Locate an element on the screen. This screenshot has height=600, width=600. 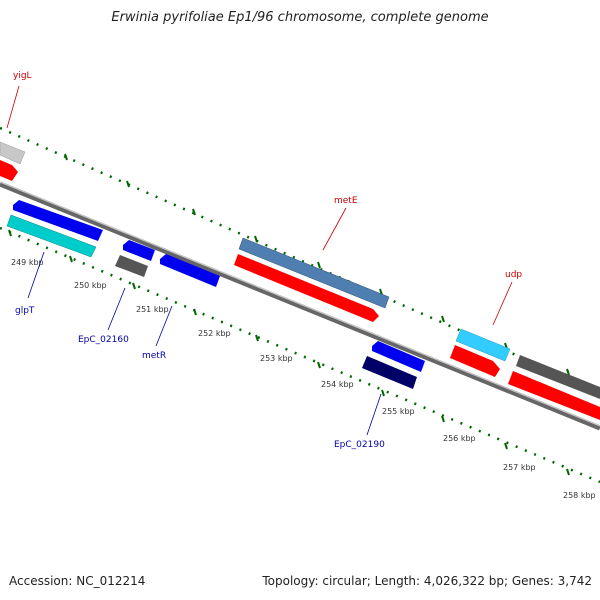
gene-metE is located at coordinates (312, 279).